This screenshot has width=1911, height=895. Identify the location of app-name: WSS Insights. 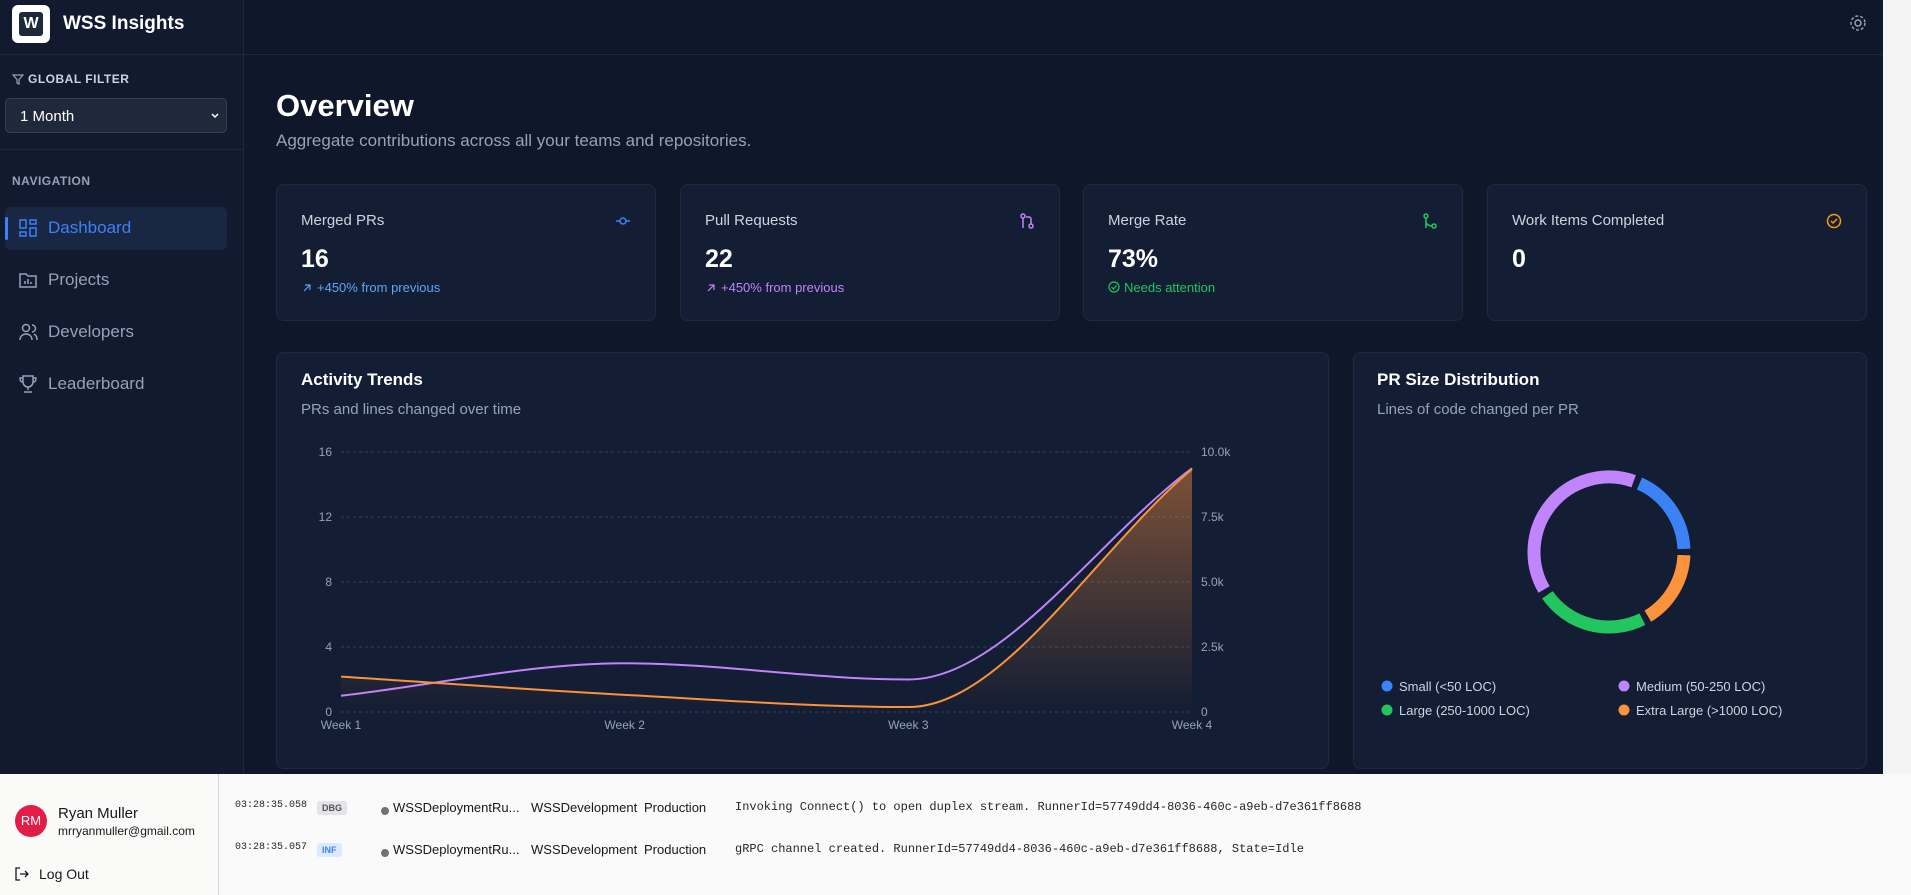
(124, 23).